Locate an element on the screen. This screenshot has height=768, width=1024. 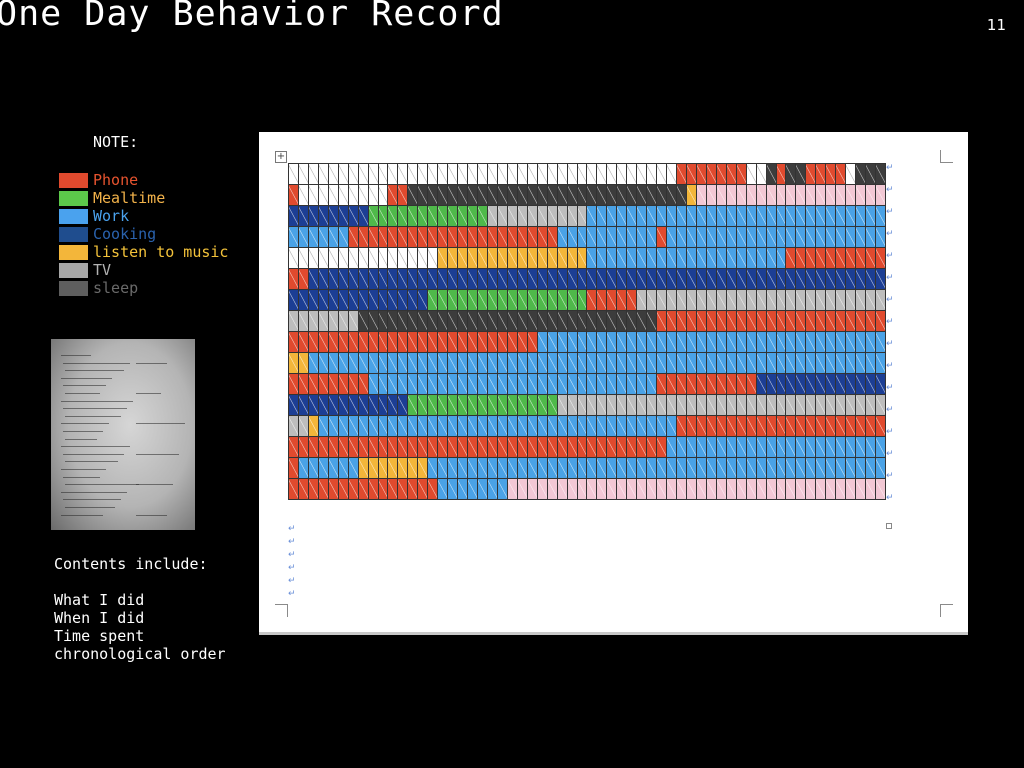
legend-item-phone: Phone is located at coordinates (143, 180).